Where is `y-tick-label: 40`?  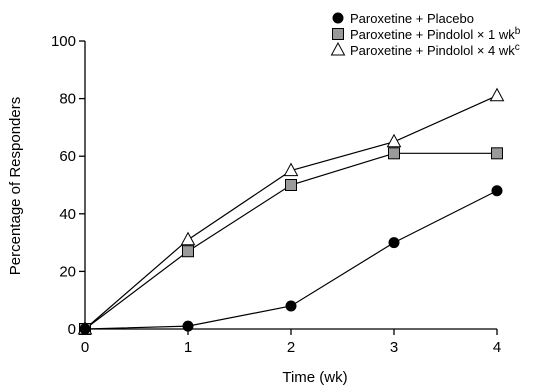 y-tick-label: 40 is located at coordinates (67, 214).